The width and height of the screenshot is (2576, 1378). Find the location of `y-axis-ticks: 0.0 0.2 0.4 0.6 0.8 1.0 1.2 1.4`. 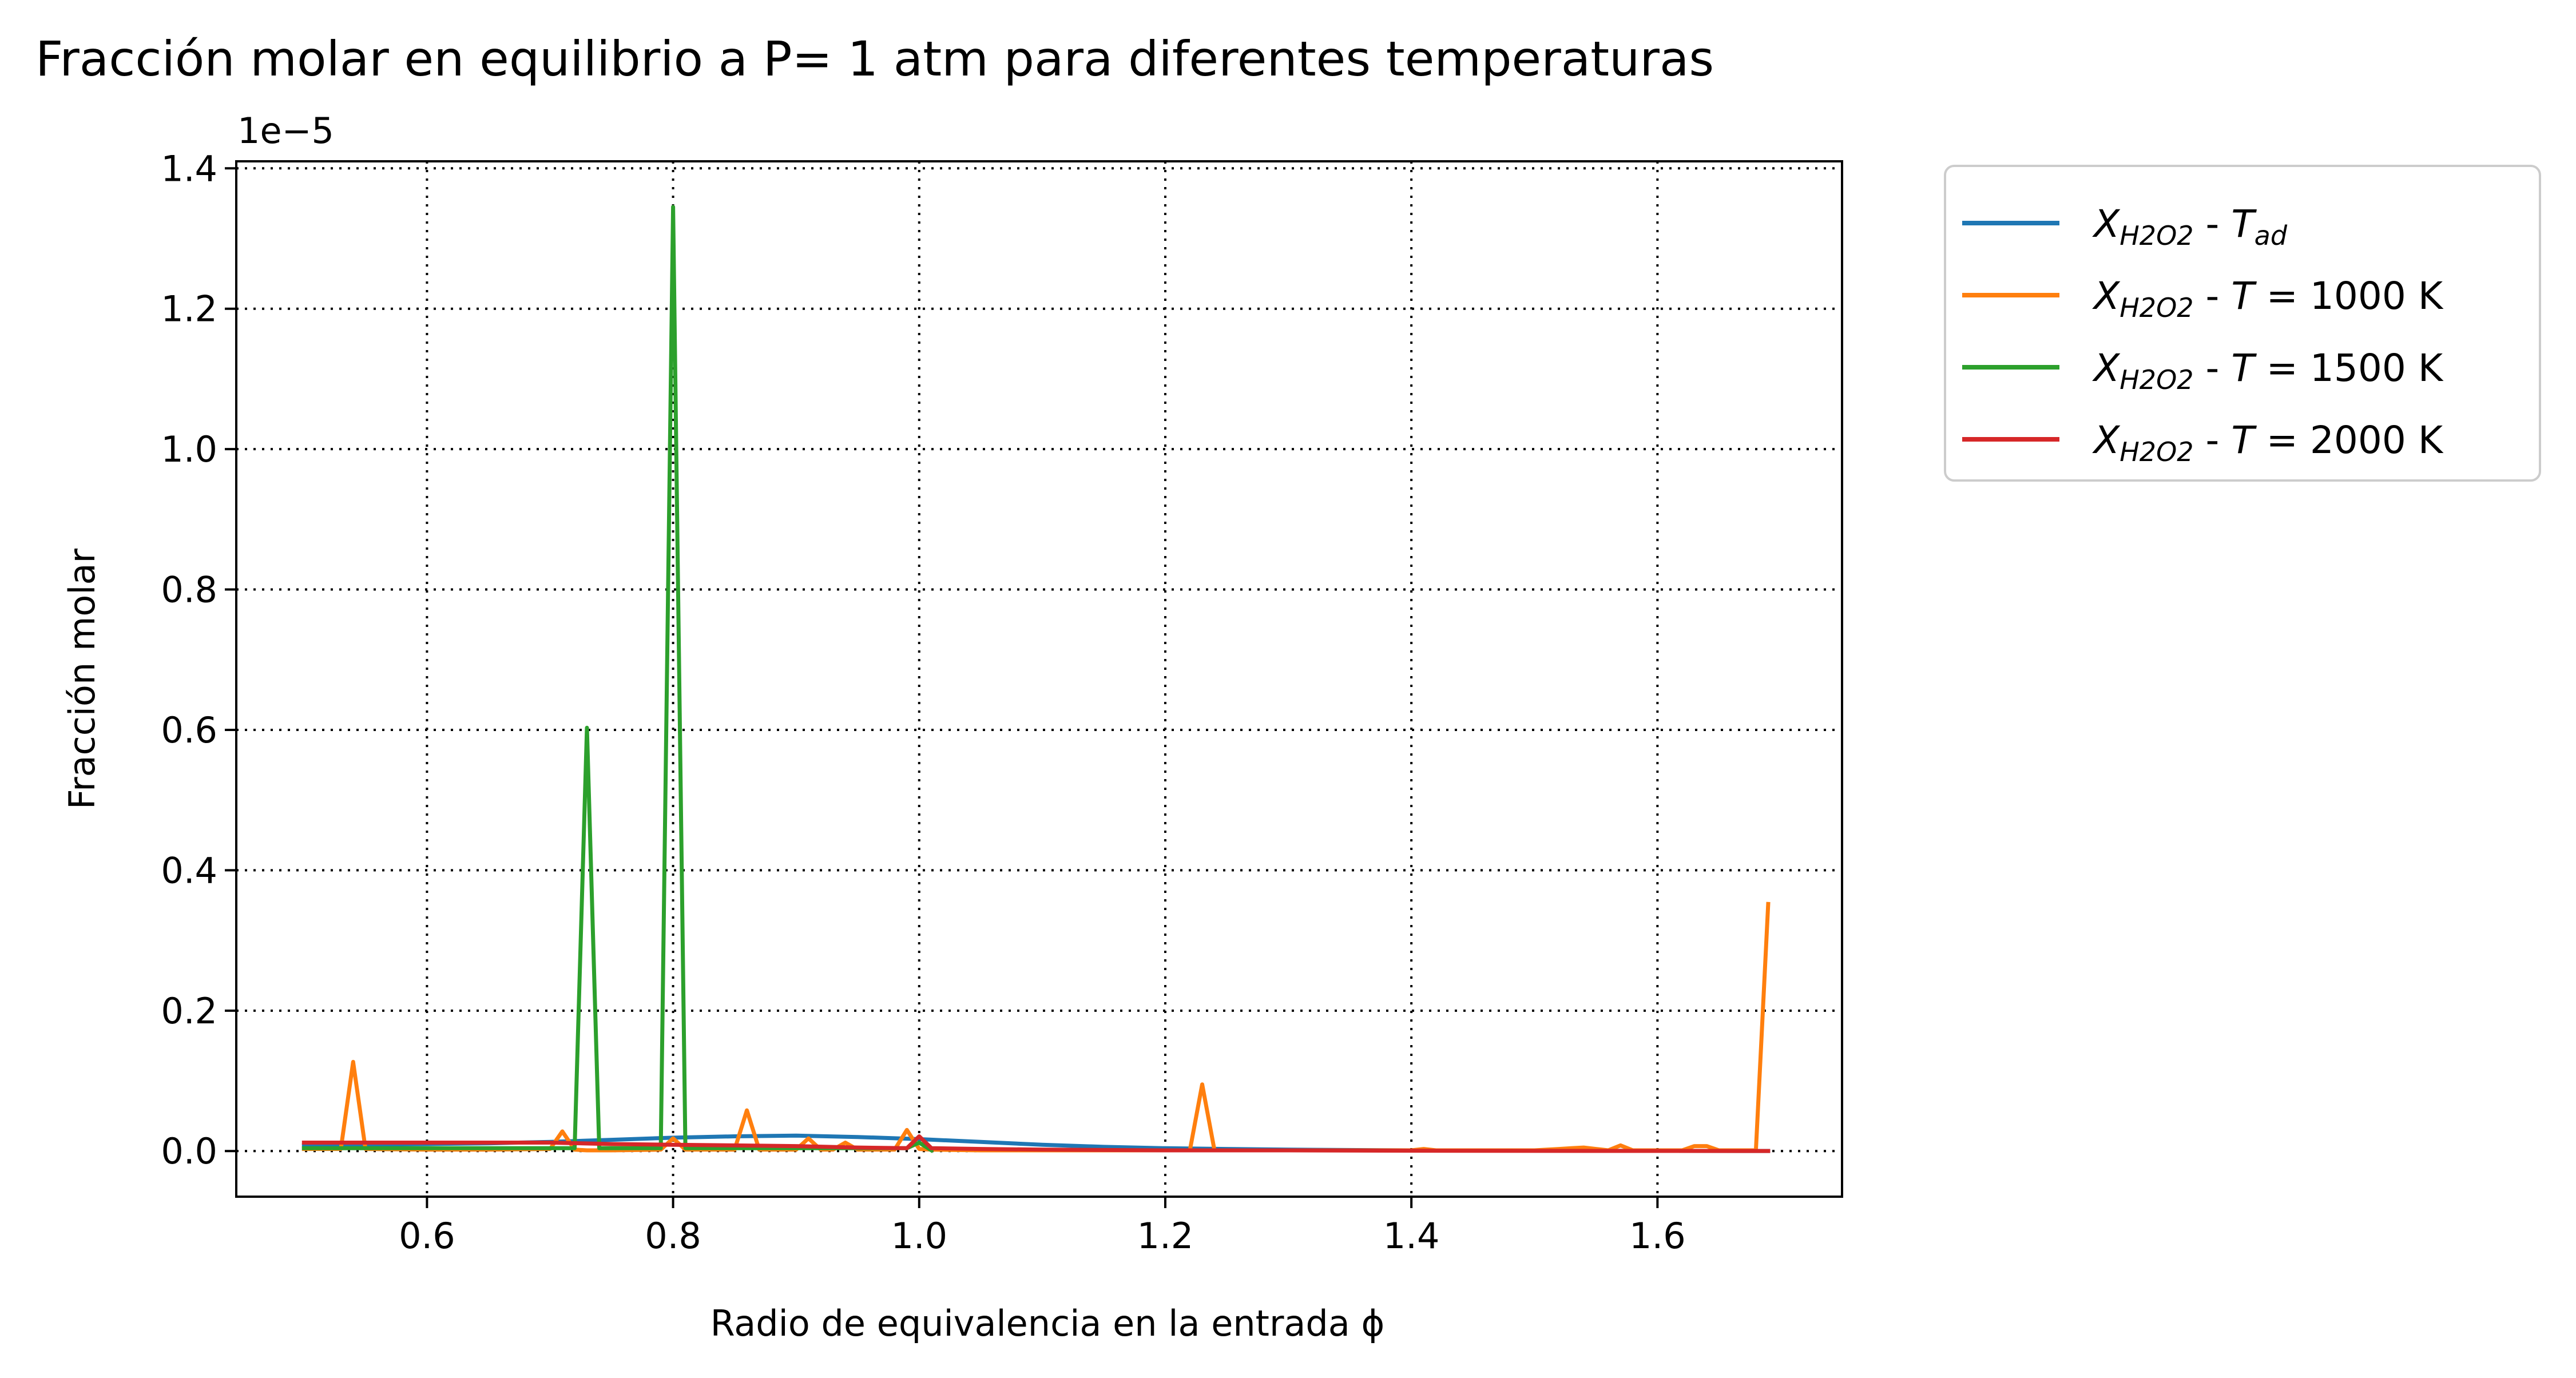

y-axis-ticks: 0.0 0.2 0.4 0.6 0.8 1.0 1.2 1.4 is located at coordinates (198, 660).